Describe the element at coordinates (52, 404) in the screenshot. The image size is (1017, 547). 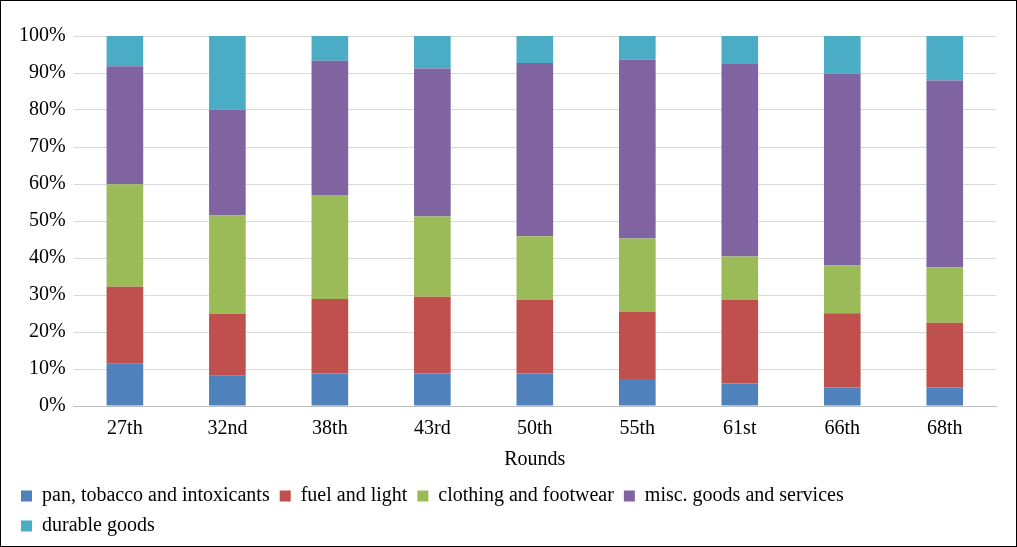
I see `y-tick-label: 0%` at that location.